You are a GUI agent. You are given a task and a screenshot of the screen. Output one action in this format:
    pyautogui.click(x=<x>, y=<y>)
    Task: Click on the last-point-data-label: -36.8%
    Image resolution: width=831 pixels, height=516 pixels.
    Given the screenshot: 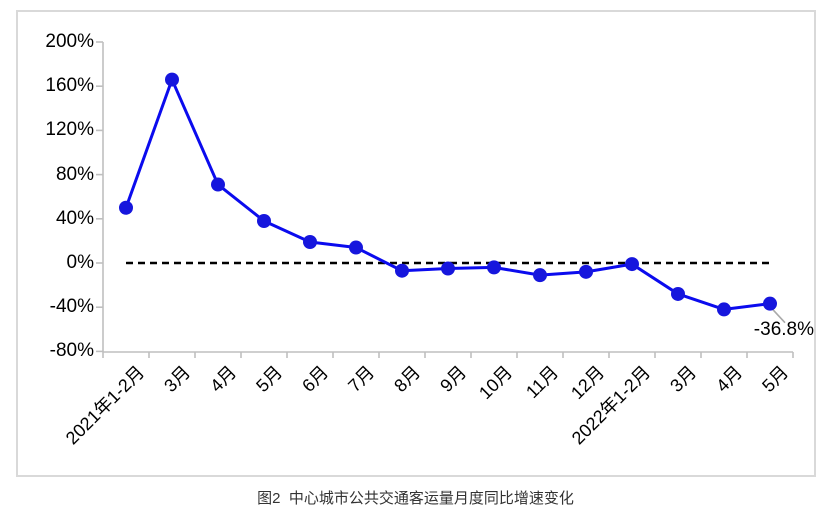 What is the action you would take?
    pyautogui.click(x=783, y=329)
    